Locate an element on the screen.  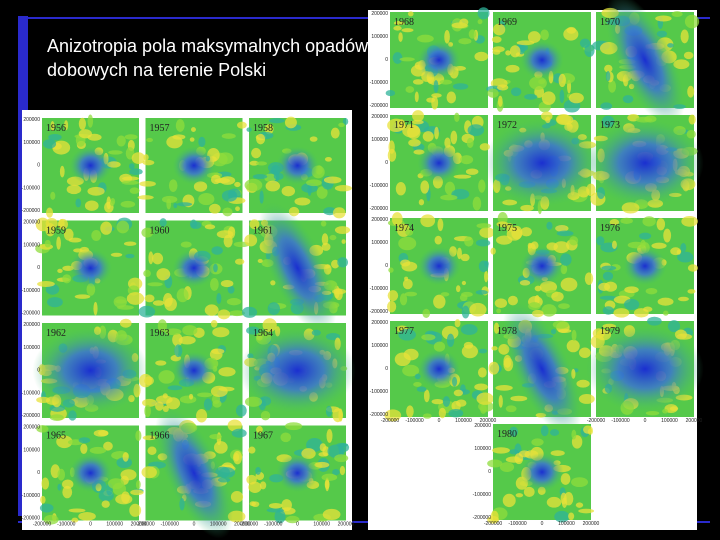
y-axis-label: -100000 is located at coordinates (379, 392).